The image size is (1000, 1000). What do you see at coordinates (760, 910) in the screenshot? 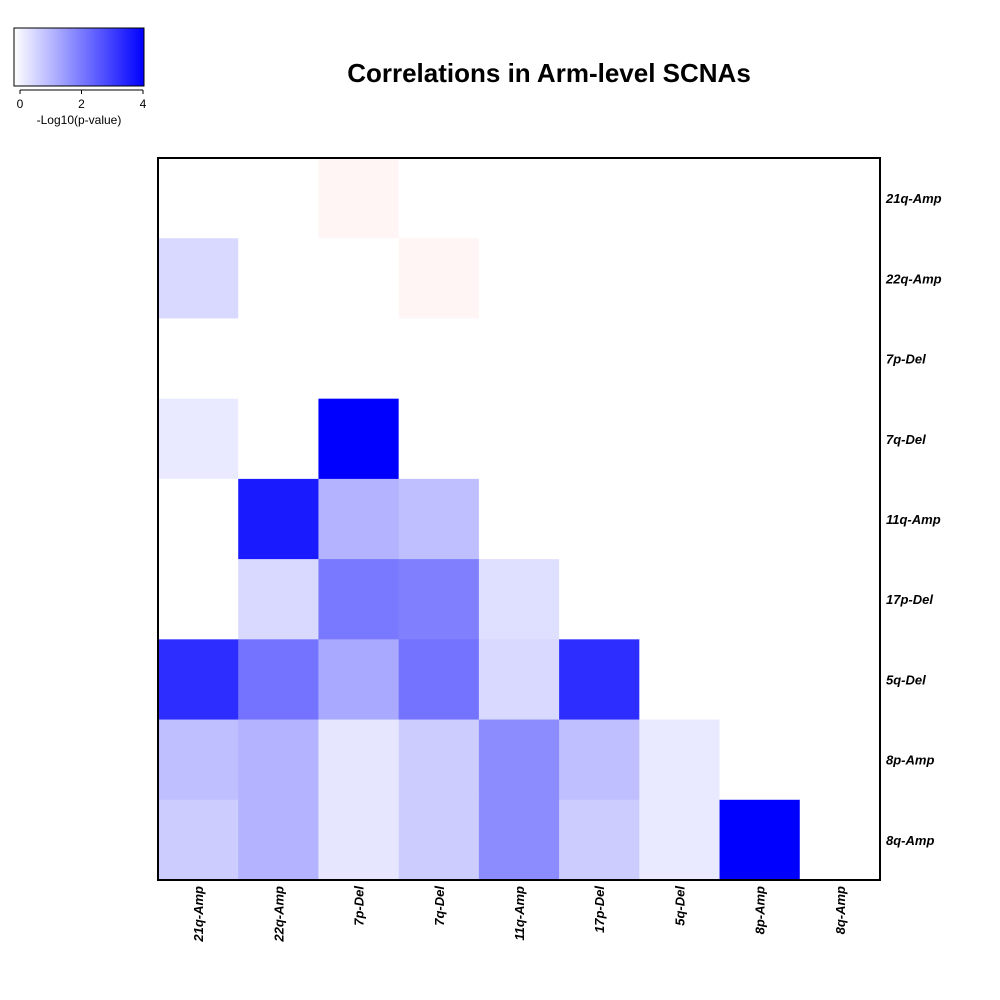
I see `column-label: 8p-Amp` at bounding box center [760, 910].